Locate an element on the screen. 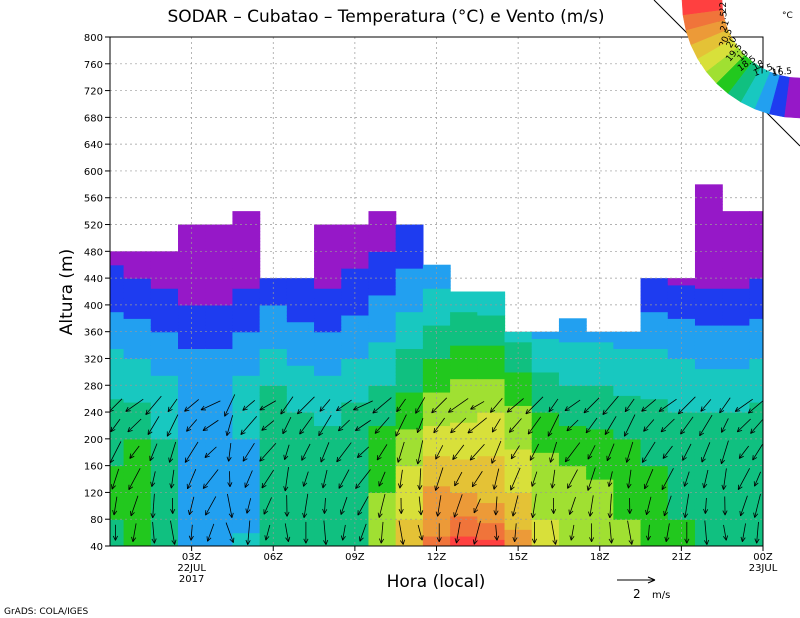 Image resolution: width=800 pixels, height=618 pixels. colorbar-label: 16.5 is located at coordinates (782, 73).